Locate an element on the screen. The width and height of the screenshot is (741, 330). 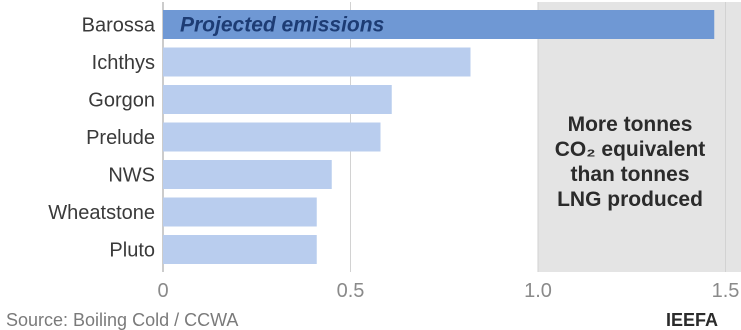
x-tick-label: 0 is located at coordinates (162, 291).